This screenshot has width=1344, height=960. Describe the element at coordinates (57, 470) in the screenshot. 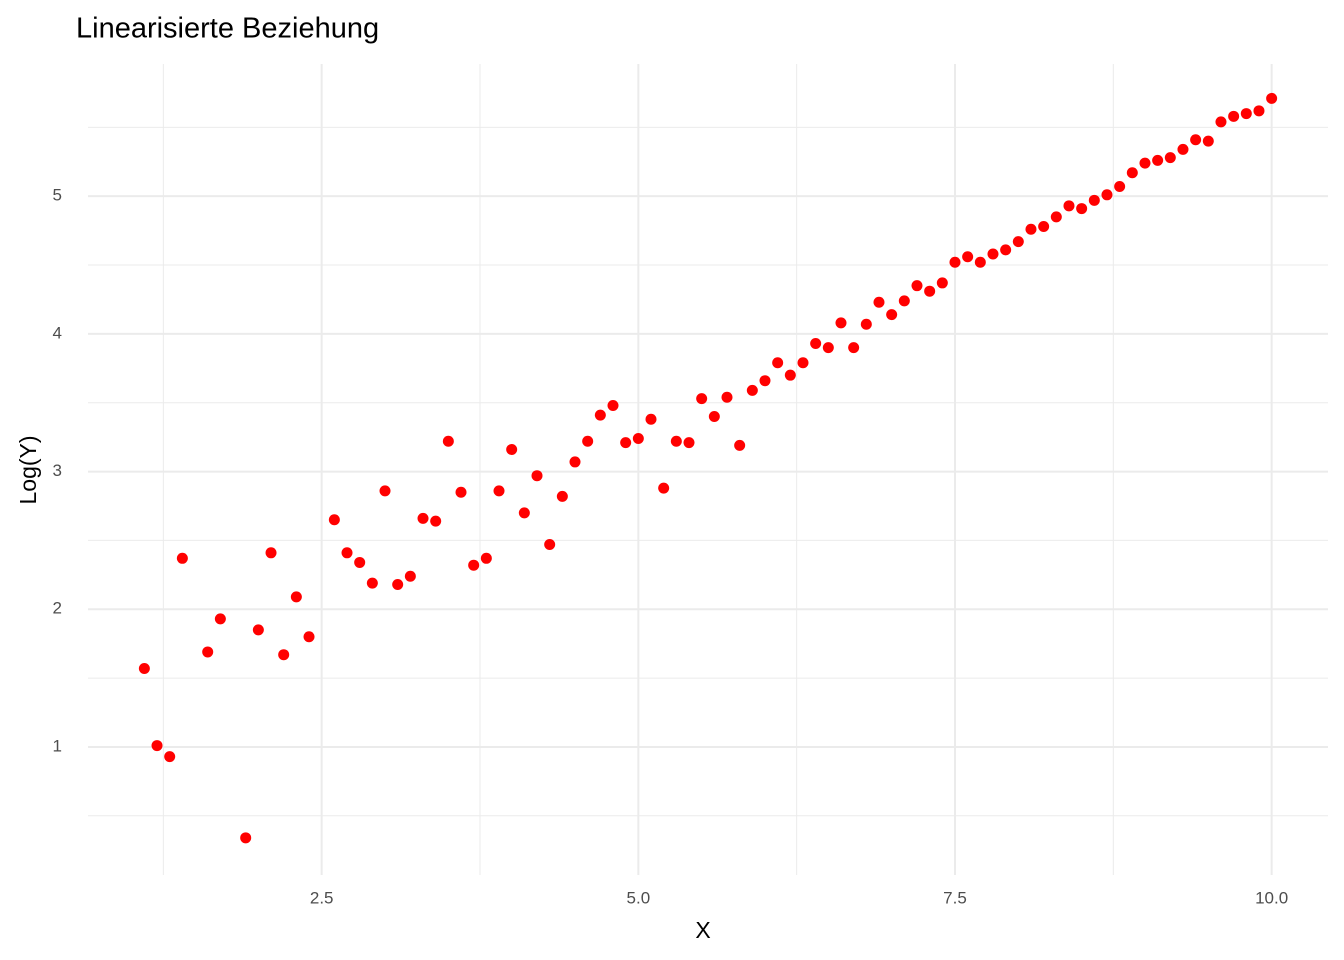

I see `y-tick-label: 3` at that location.